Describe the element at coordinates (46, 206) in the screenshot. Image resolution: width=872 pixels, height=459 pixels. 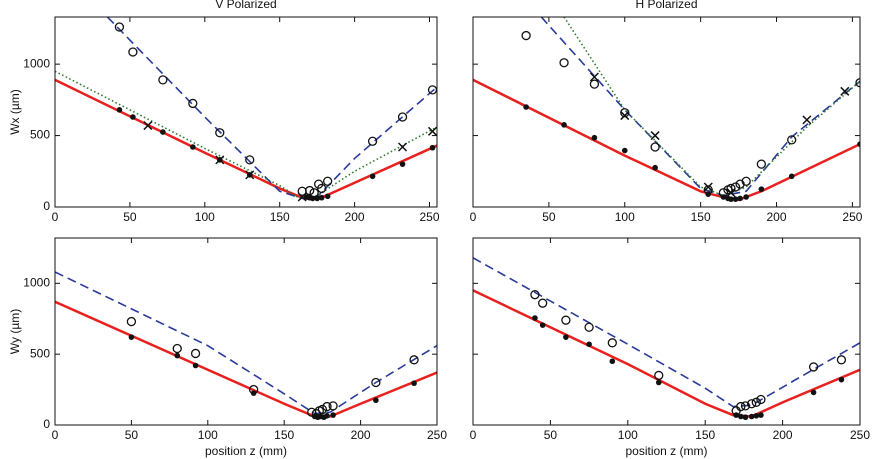
I see `y-tick-label: 0` at that location.